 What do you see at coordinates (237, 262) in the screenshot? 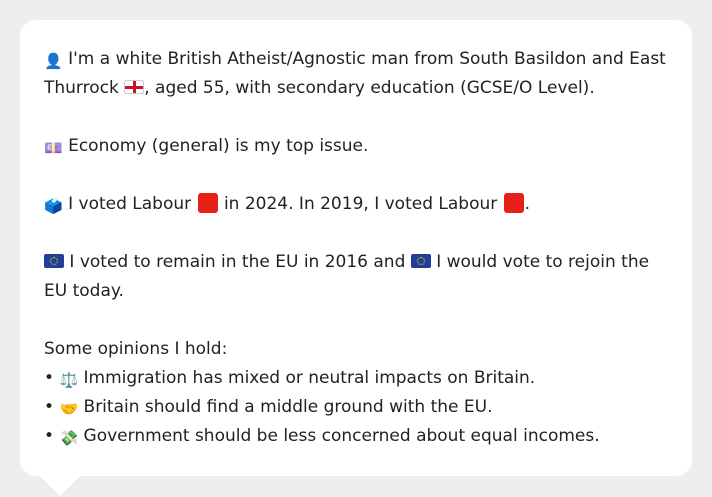
I see `eu-text-1: I voted to remain in the EU in 2016 and` at bounding box center [237, 262].